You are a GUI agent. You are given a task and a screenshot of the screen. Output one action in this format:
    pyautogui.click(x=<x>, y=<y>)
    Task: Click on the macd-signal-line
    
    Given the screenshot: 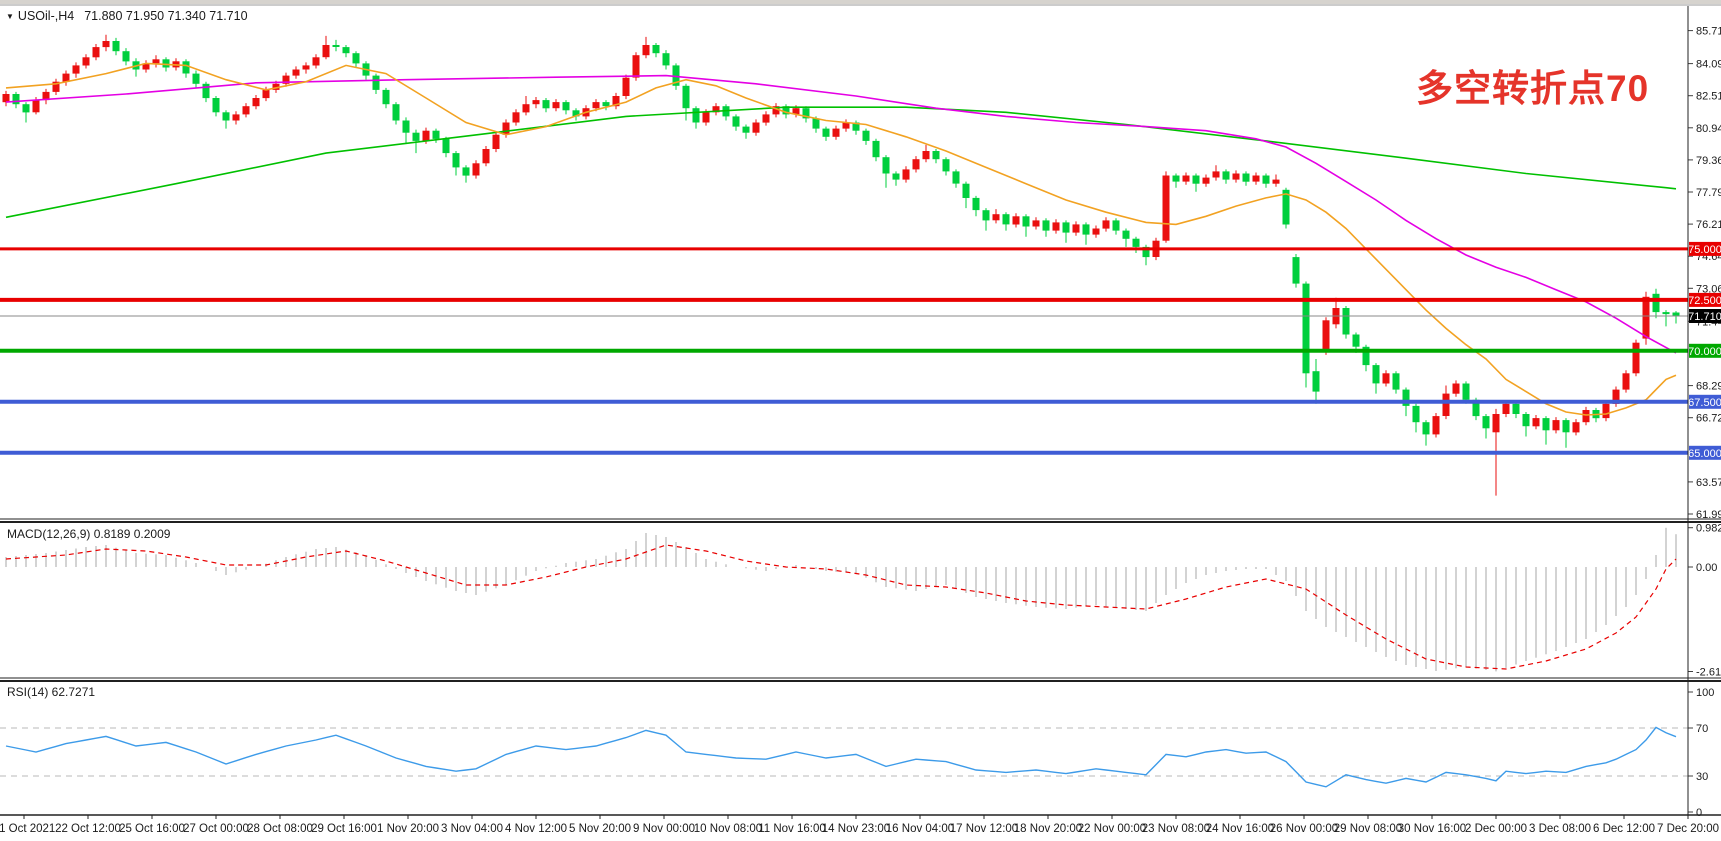 What is the action you would take?
    pyautogui.click(x=841, y=607)
    